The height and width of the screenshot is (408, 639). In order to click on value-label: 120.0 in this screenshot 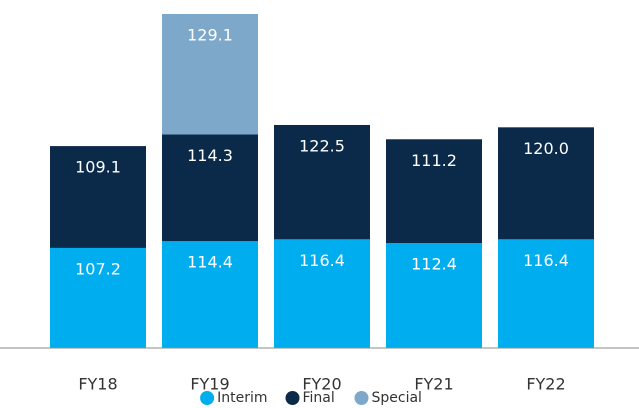, I will do `click(546, 148)`.